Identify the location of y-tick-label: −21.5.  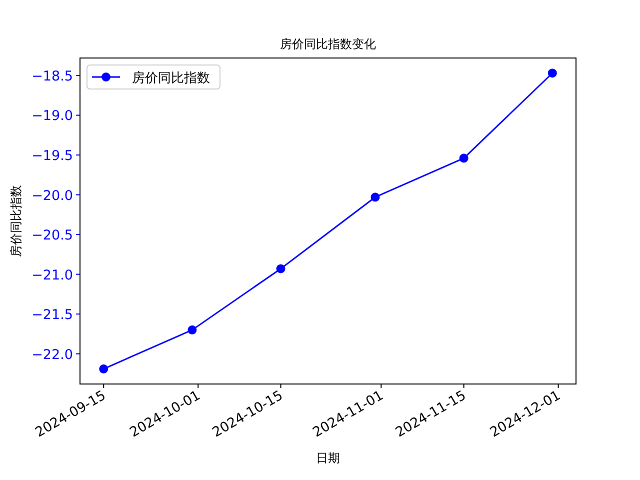
(52, 315).